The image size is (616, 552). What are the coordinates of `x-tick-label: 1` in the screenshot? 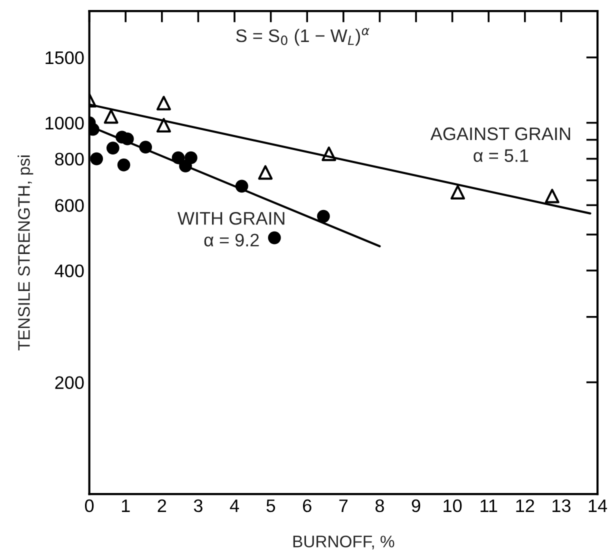 It's located at (126, 506).